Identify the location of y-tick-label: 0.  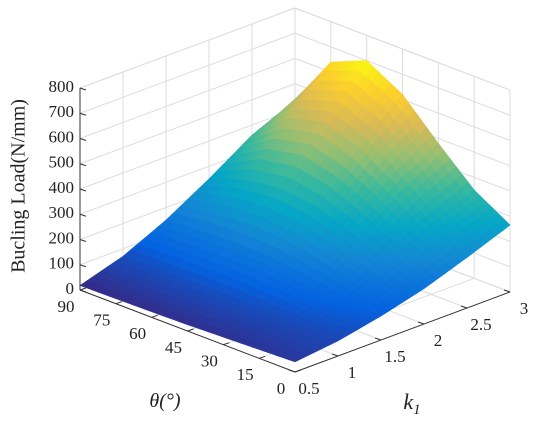
(281, 388).